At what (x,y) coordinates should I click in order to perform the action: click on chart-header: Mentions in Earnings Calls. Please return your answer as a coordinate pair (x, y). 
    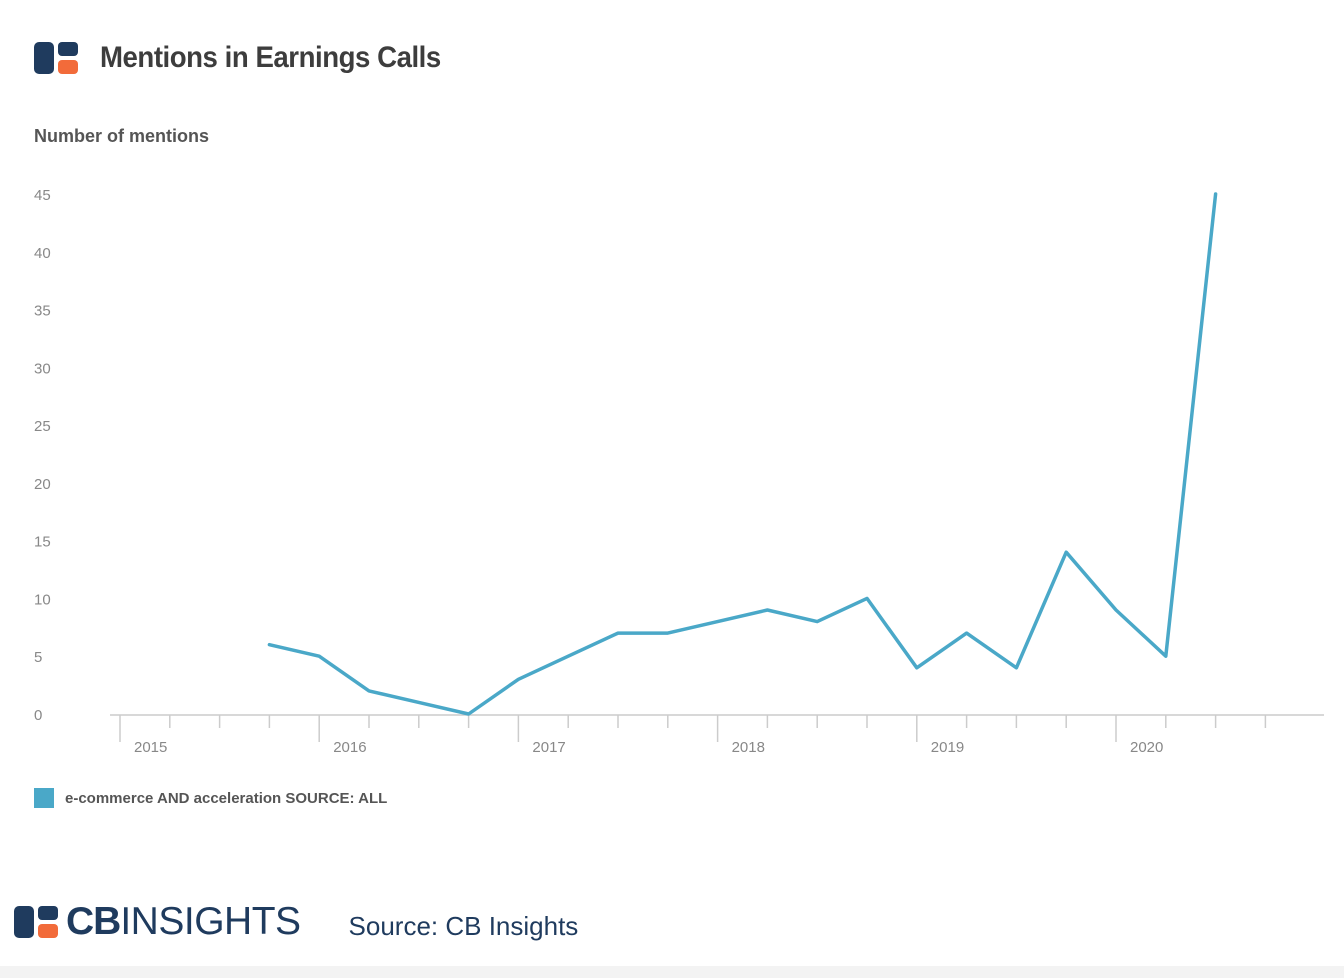
    Looking at the image, I should click on (252, 58).